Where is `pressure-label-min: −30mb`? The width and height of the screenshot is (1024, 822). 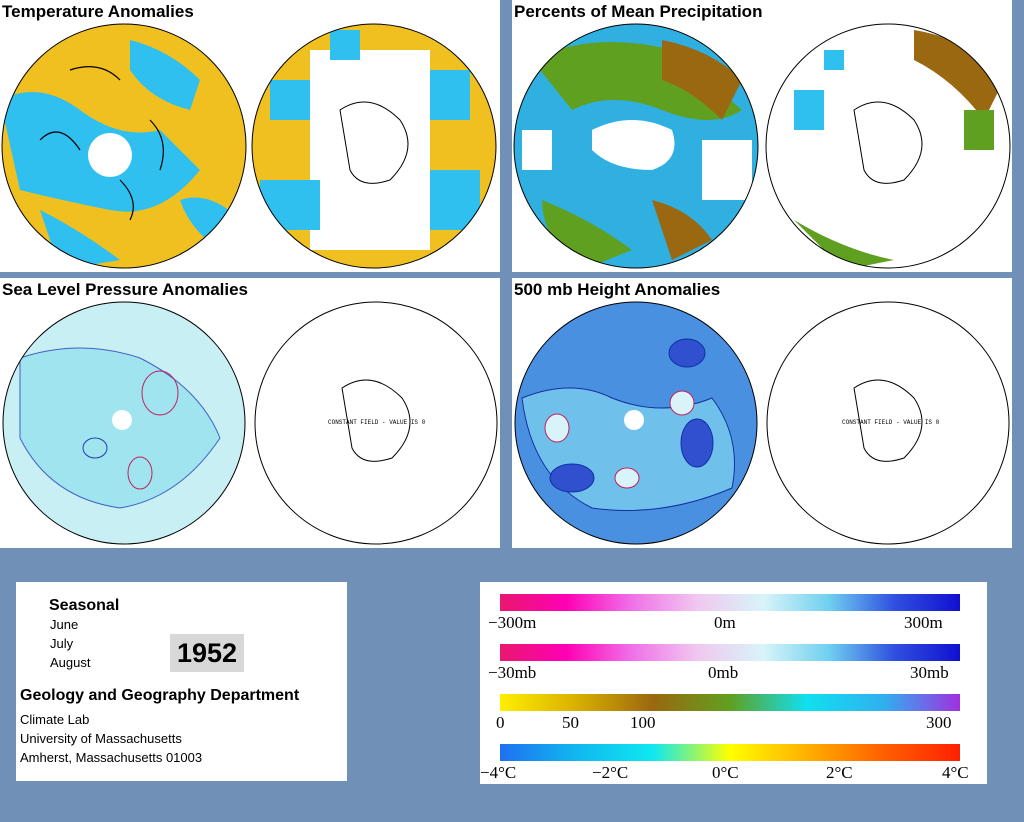
pressure-label-min: −30mb is located at coordinates (512, 672).